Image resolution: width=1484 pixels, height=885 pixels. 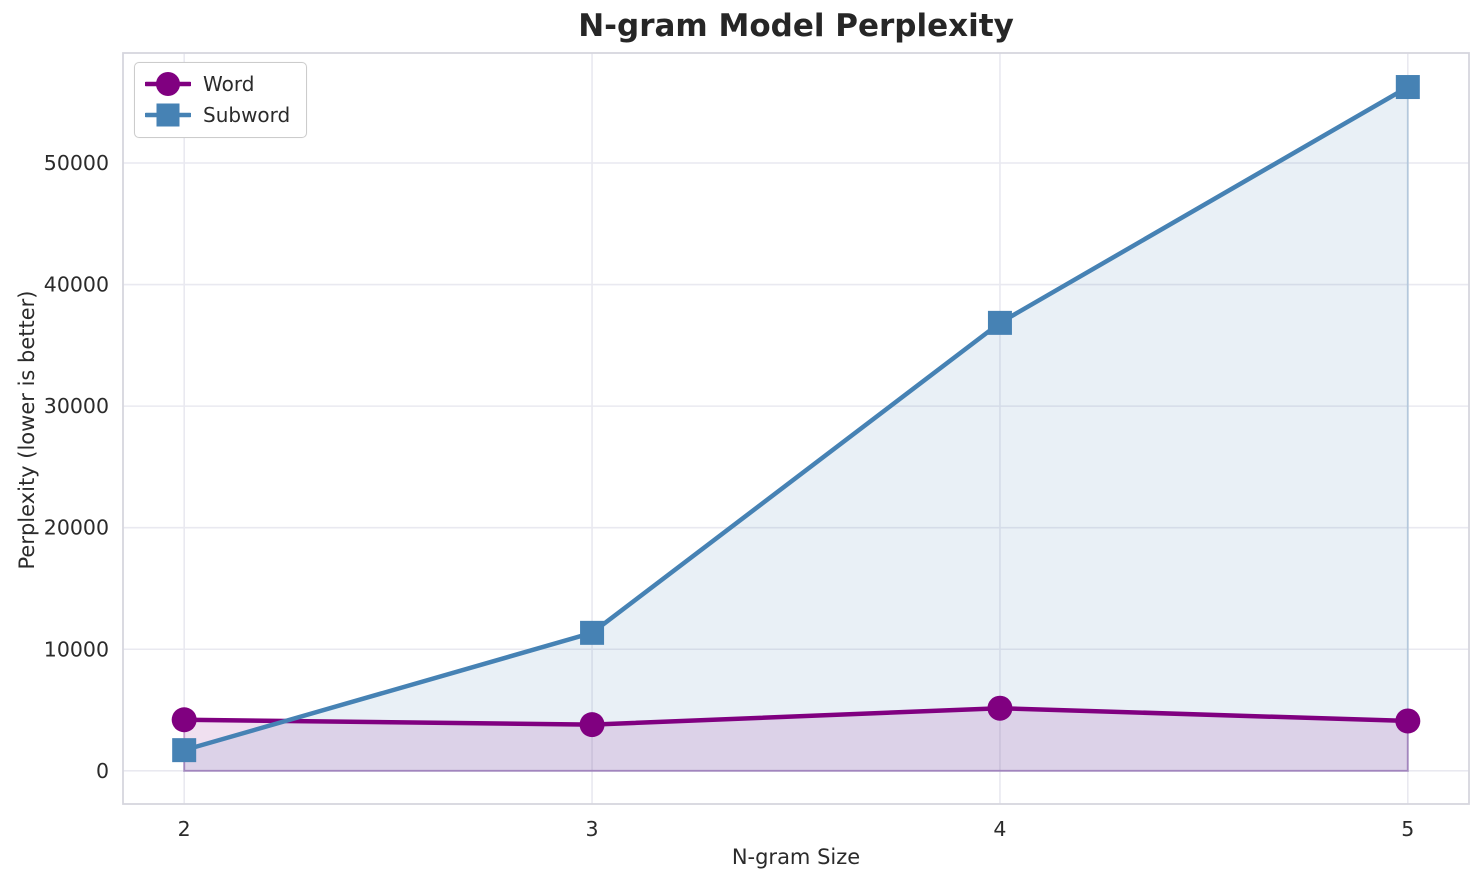 I want to click on marker-word-x3, so click(x=592, y=725).